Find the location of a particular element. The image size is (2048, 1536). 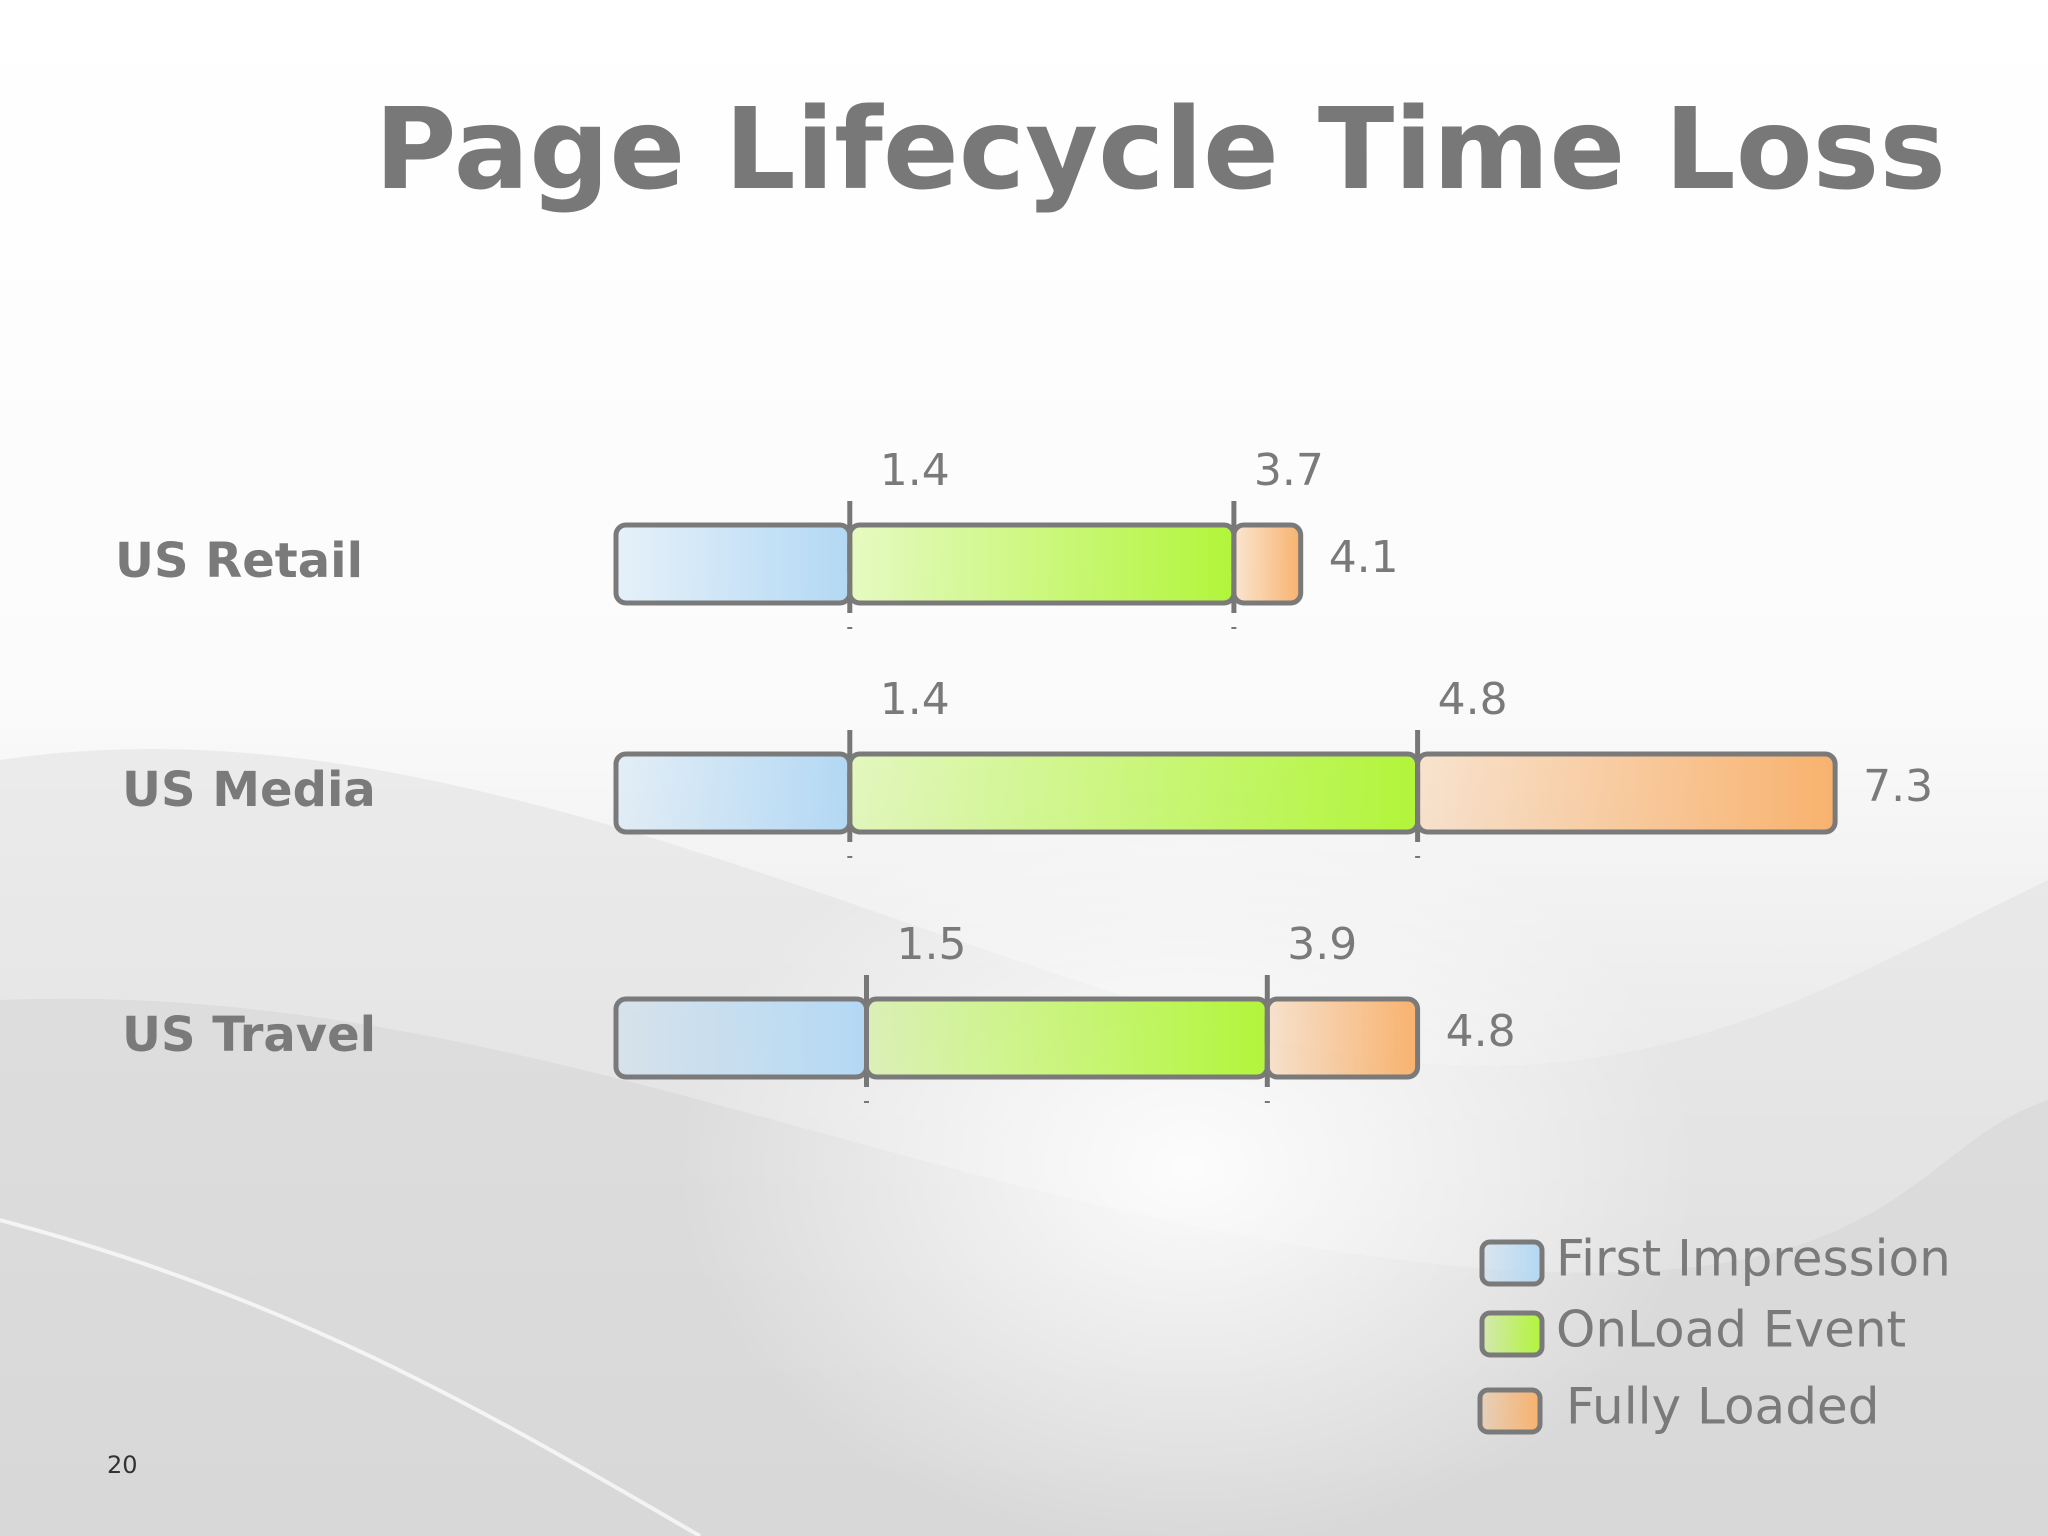

chart-title: Page Lifecycle Time Loss is located at coordinates (1160, 150).